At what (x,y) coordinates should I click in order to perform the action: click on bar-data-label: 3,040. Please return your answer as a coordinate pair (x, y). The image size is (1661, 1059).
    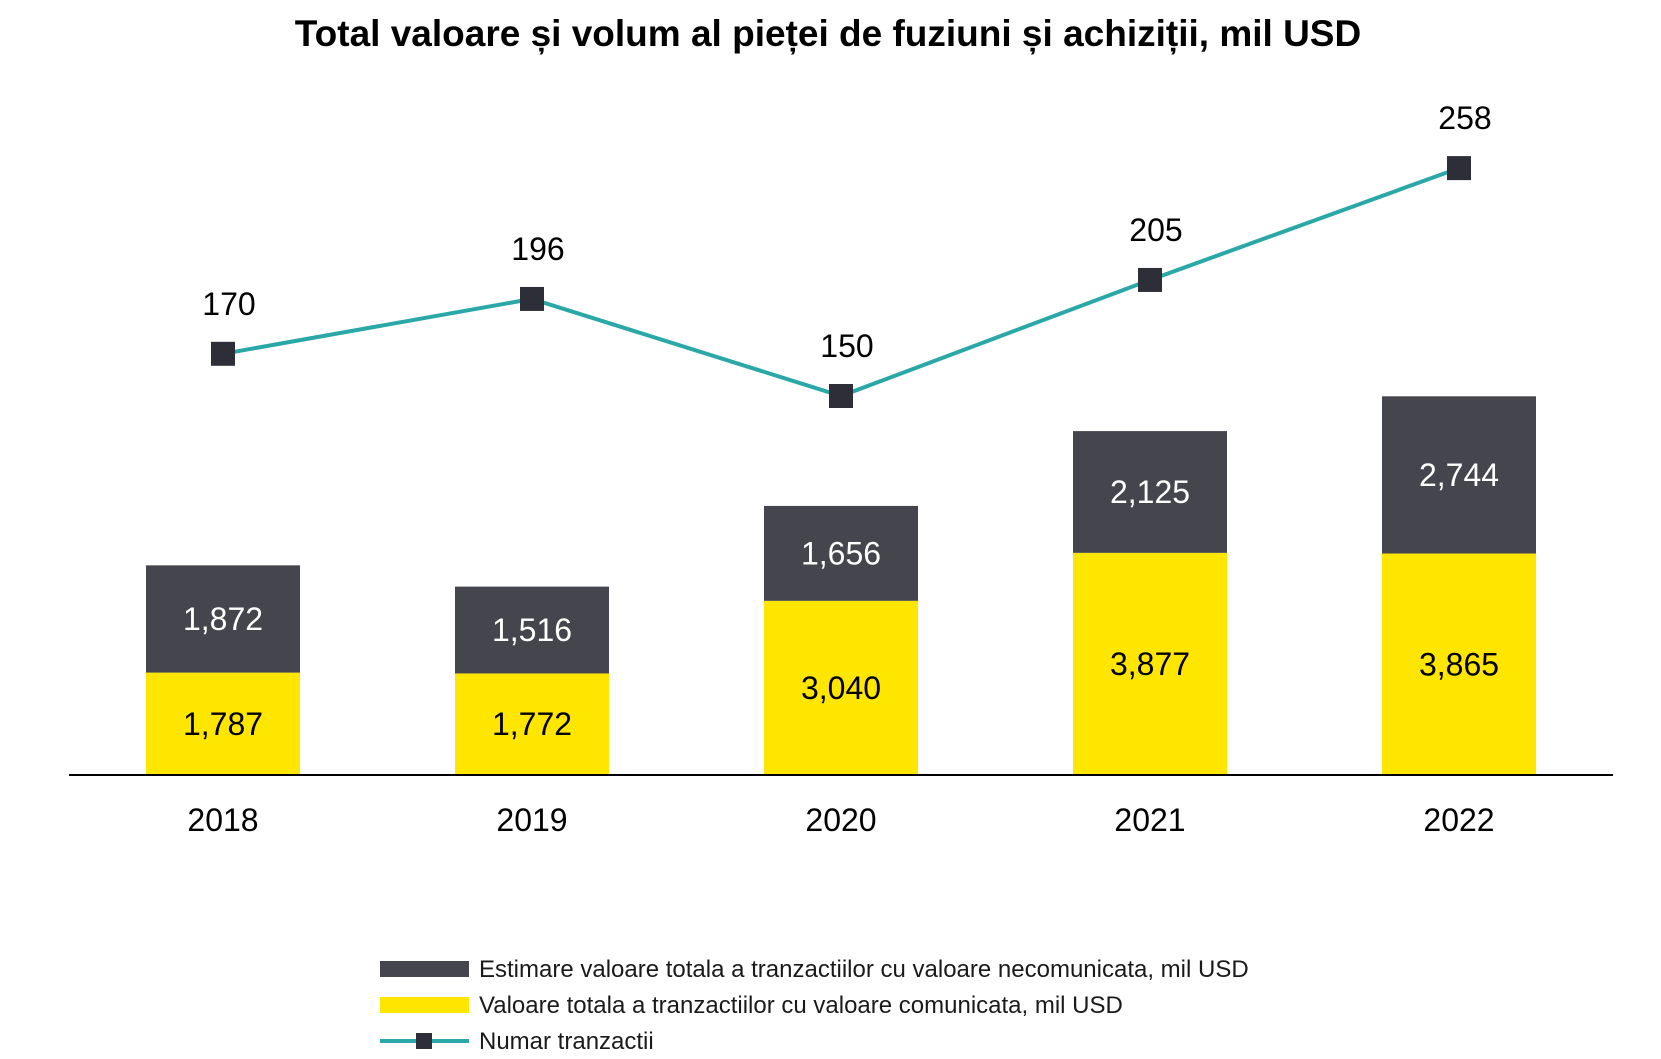
    Looking at the image, I should click on (841, 688).